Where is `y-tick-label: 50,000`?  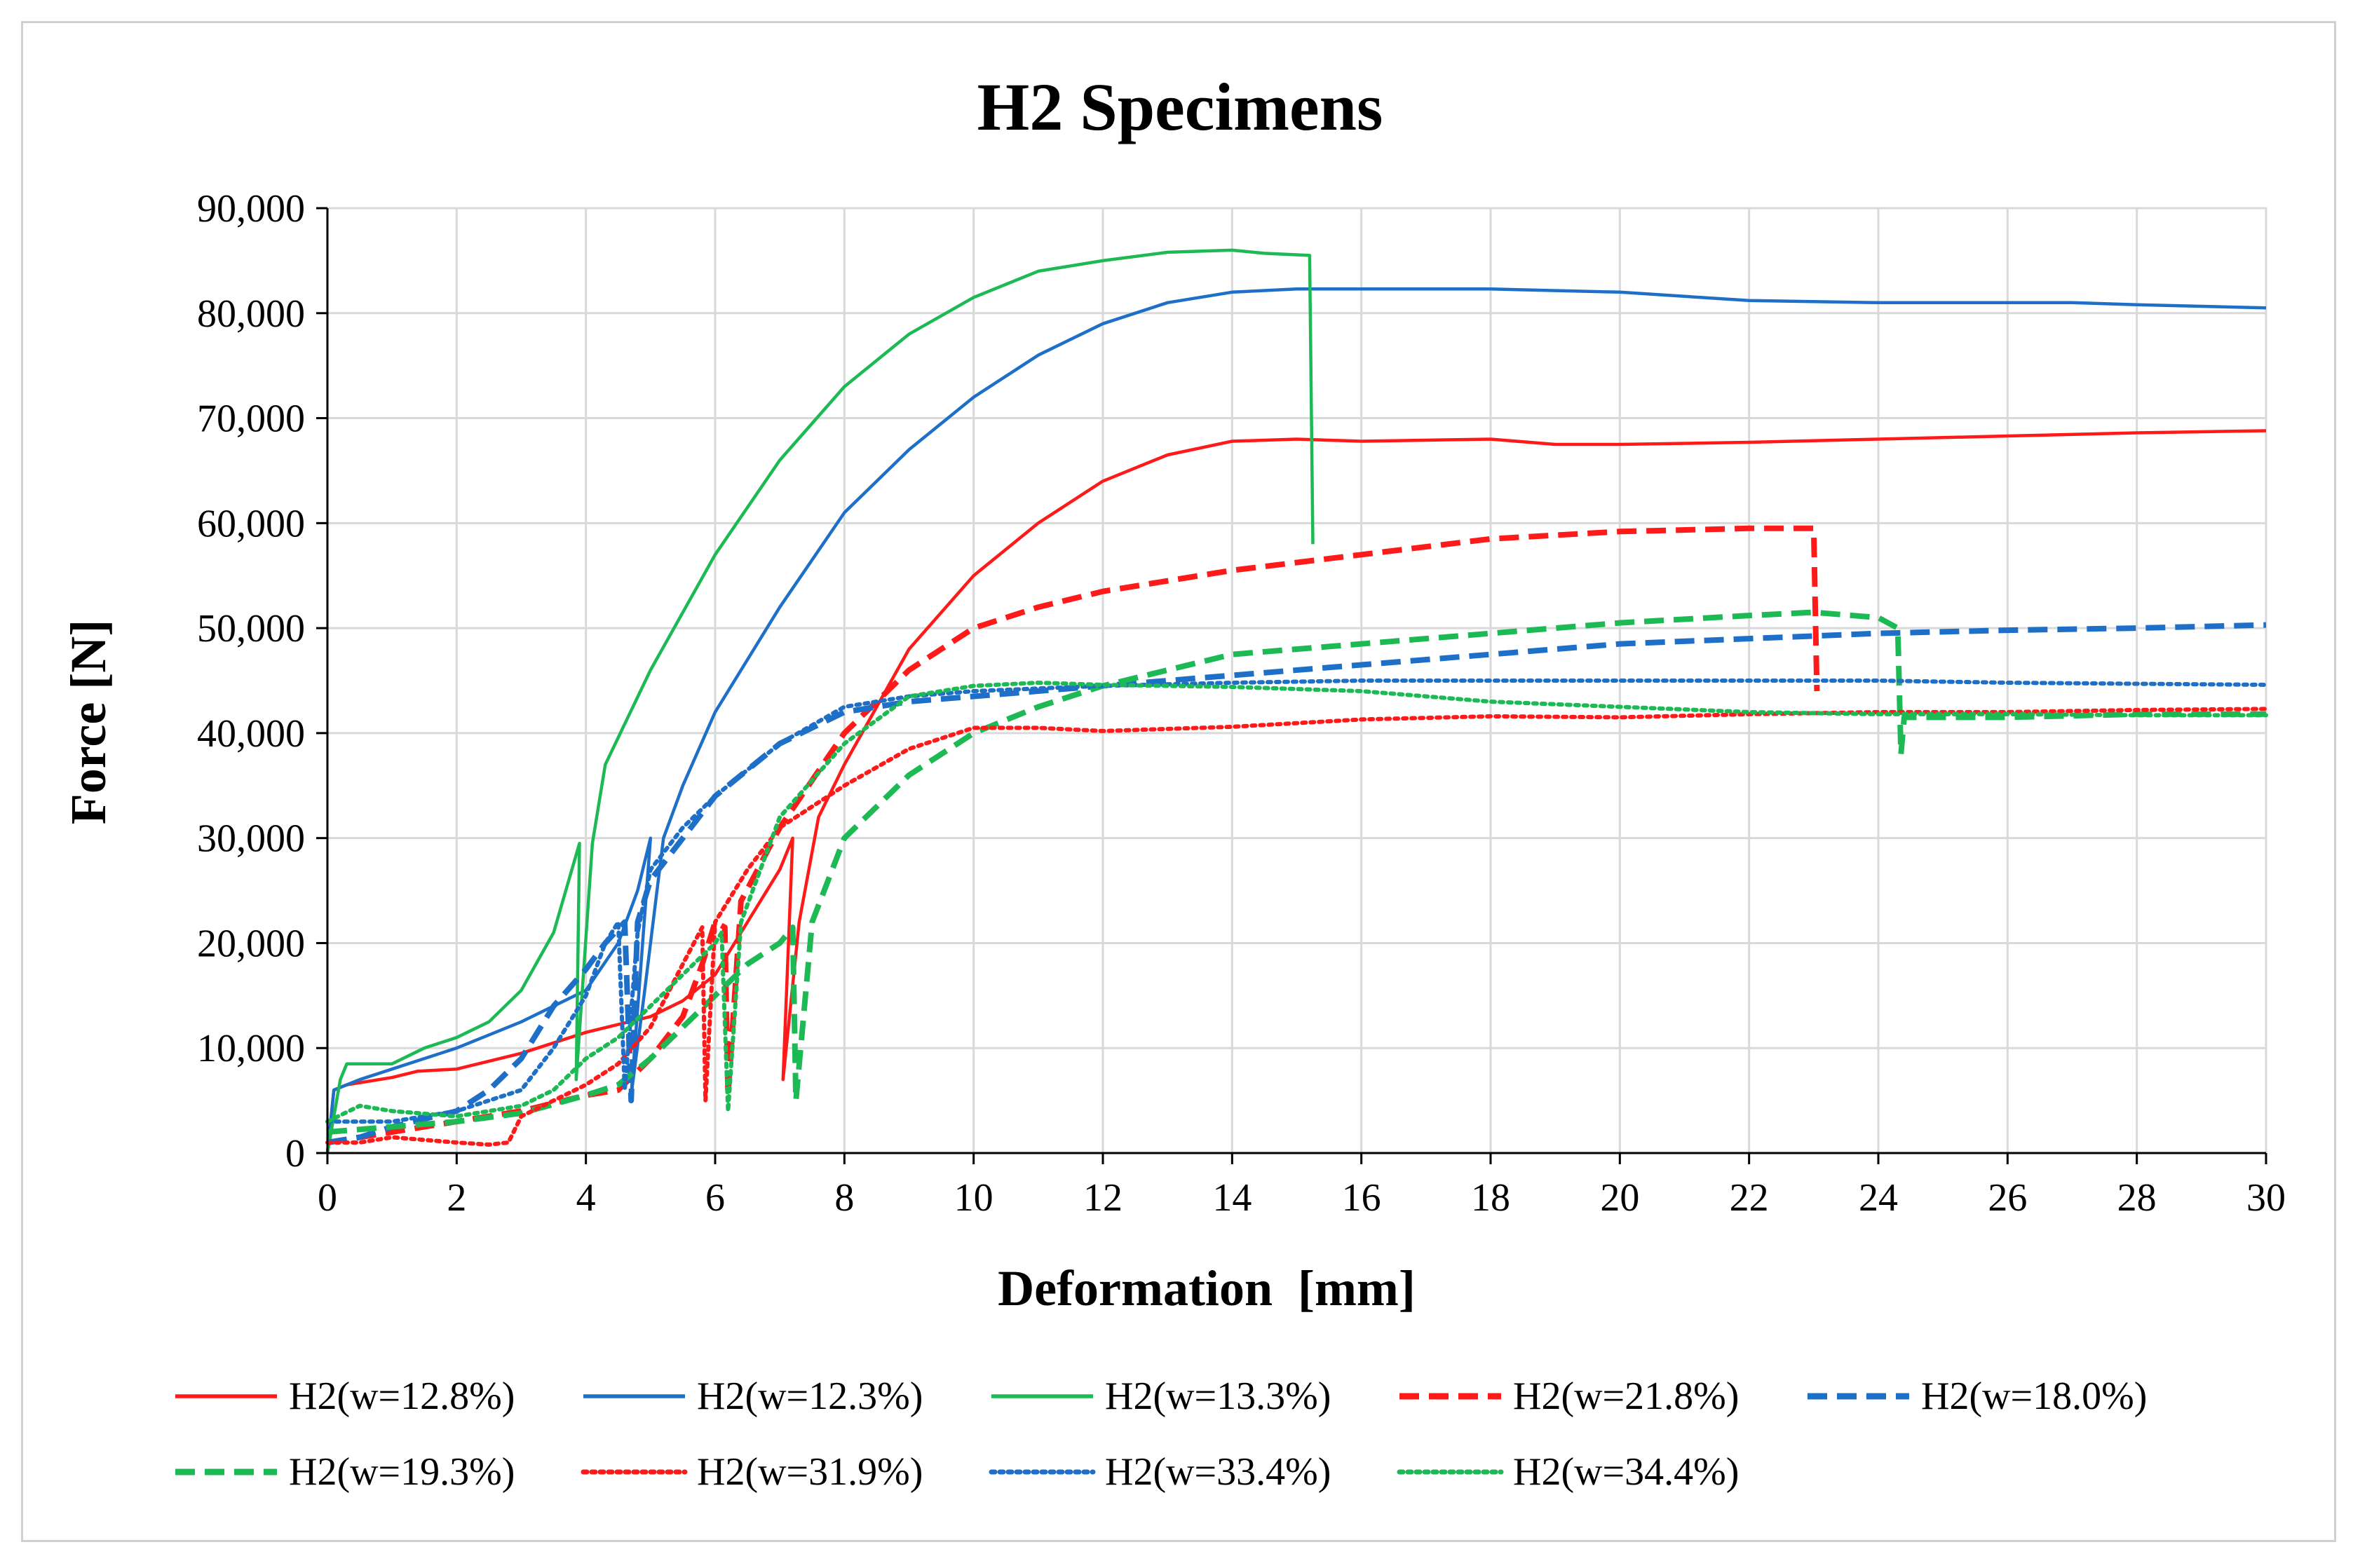
y-tick-label: 50,000 is located at coordinates (251, 628).